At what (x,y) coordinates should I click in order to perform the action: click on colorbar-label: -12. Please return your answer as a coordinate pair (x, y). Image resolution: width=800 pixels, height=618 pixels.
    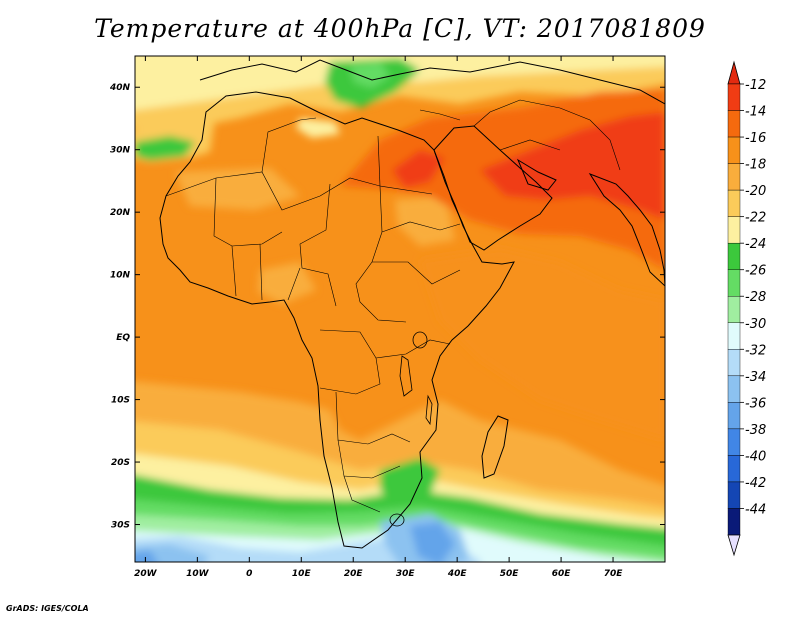
    Looking at the image, I should click on (755, 85).